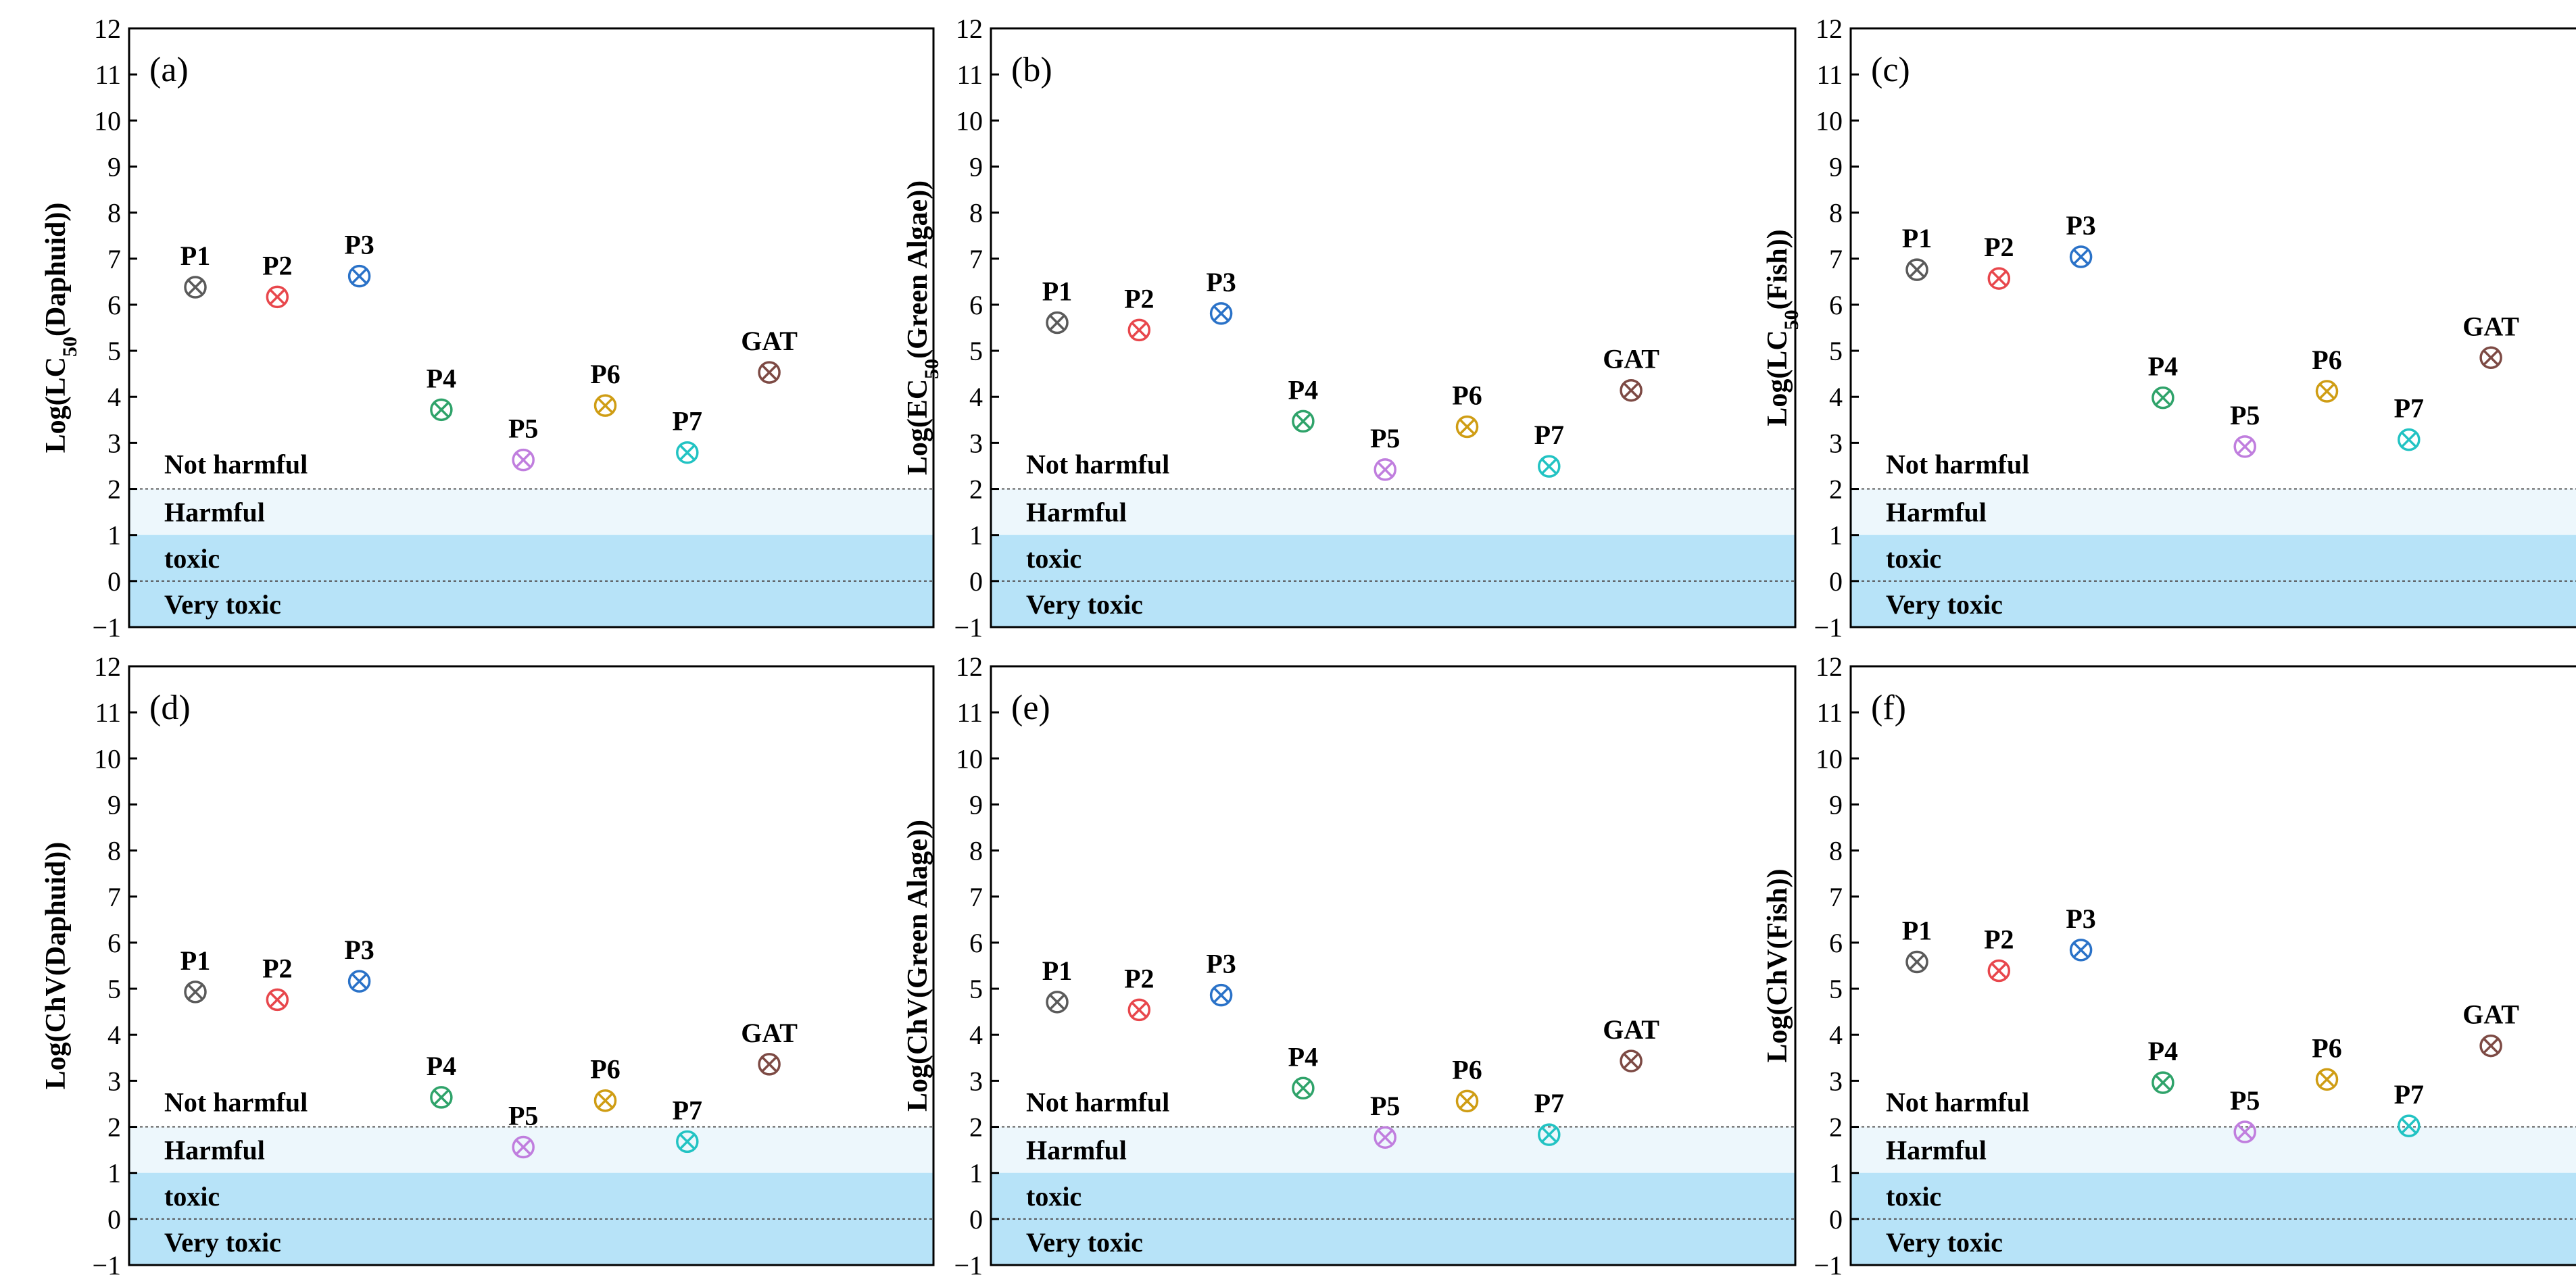  I want to click on y-tick-label: 10, so click(969, 759).